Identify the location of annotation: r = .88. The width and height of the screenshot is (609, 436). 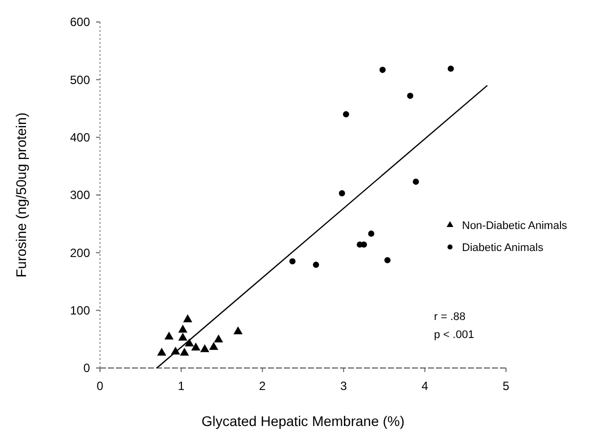
(450, 317).